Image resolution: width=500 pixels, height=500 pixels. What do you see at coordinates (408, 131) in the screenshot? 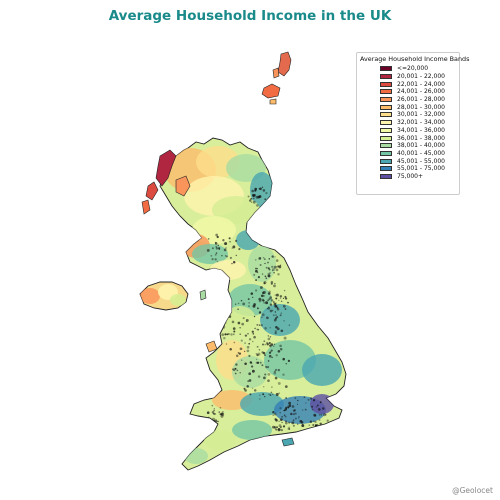
I see `legend-item: 34,001 - 36,000` at bounding box center [408, 131].